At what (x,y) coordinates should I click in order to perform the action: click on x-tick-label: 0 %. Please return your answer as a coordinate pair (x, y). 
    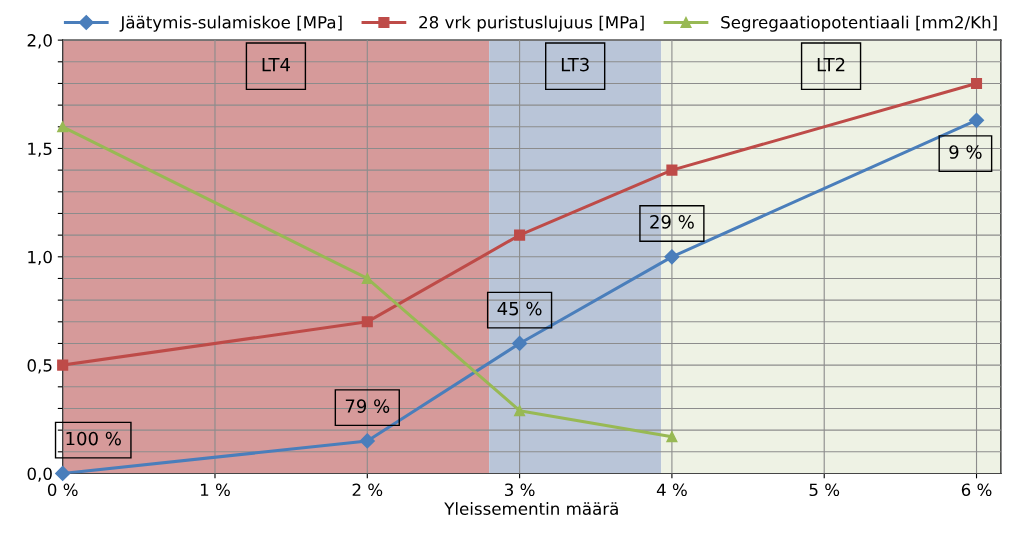
    Looking at the image, I should click on (62, 490).